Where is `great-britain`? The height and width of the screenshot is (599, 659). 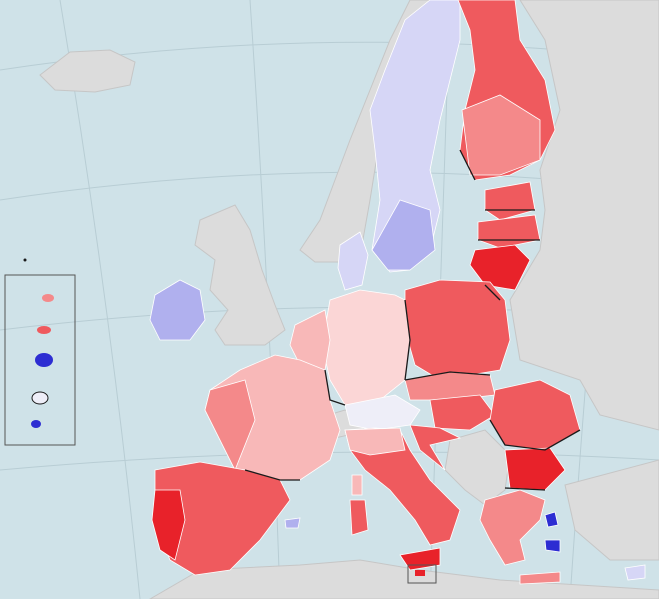 great-britain is located at coordinates (240, 275).